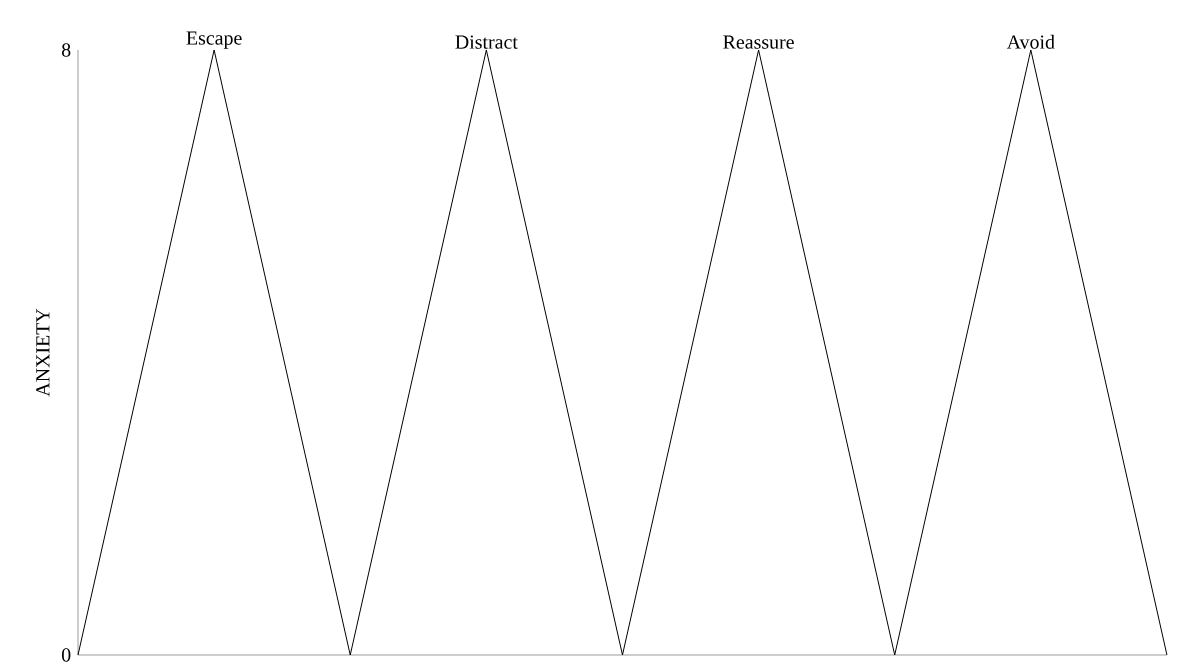 The image size is (1192, 668). What do you see at coordinates (43, 352) in the screenshot?
I see `y-axis-title: ANXIETY` at bounding box center [43, 352].